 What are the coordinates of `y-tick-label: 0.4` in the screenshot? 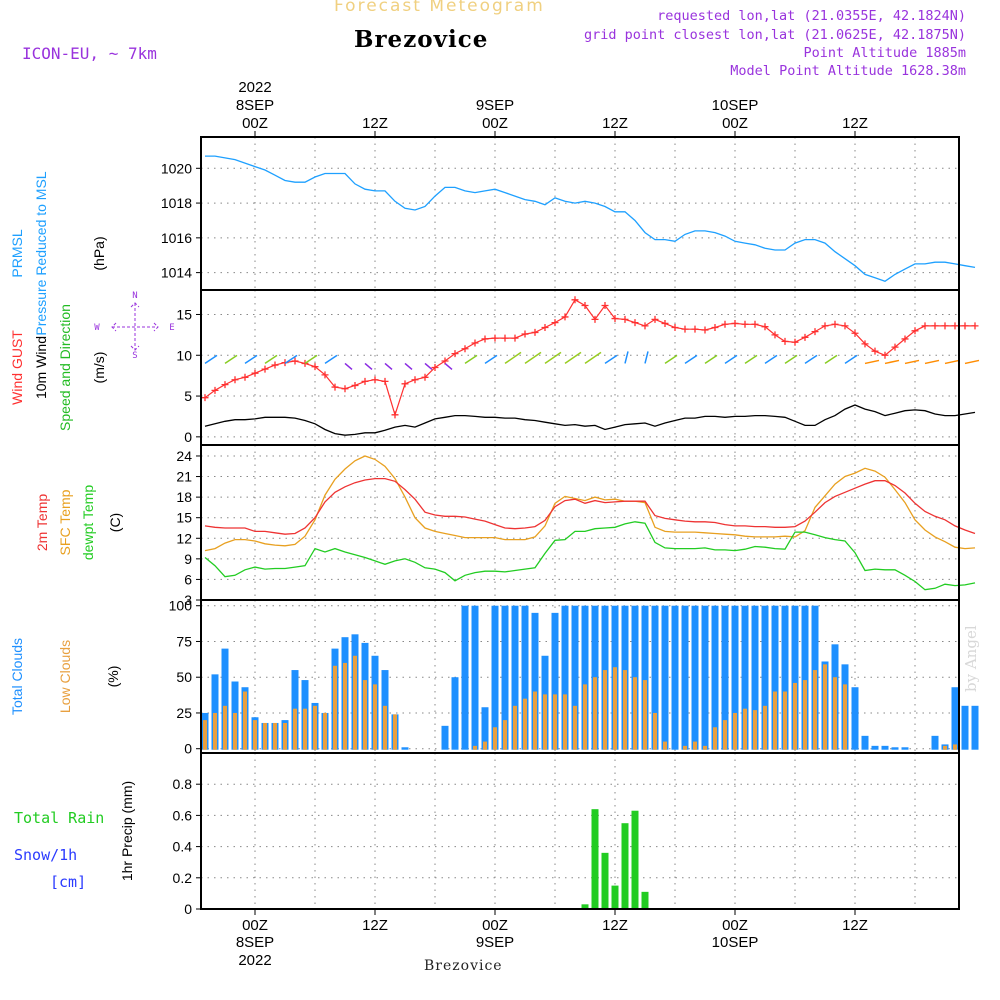 It's located at (183, 847).